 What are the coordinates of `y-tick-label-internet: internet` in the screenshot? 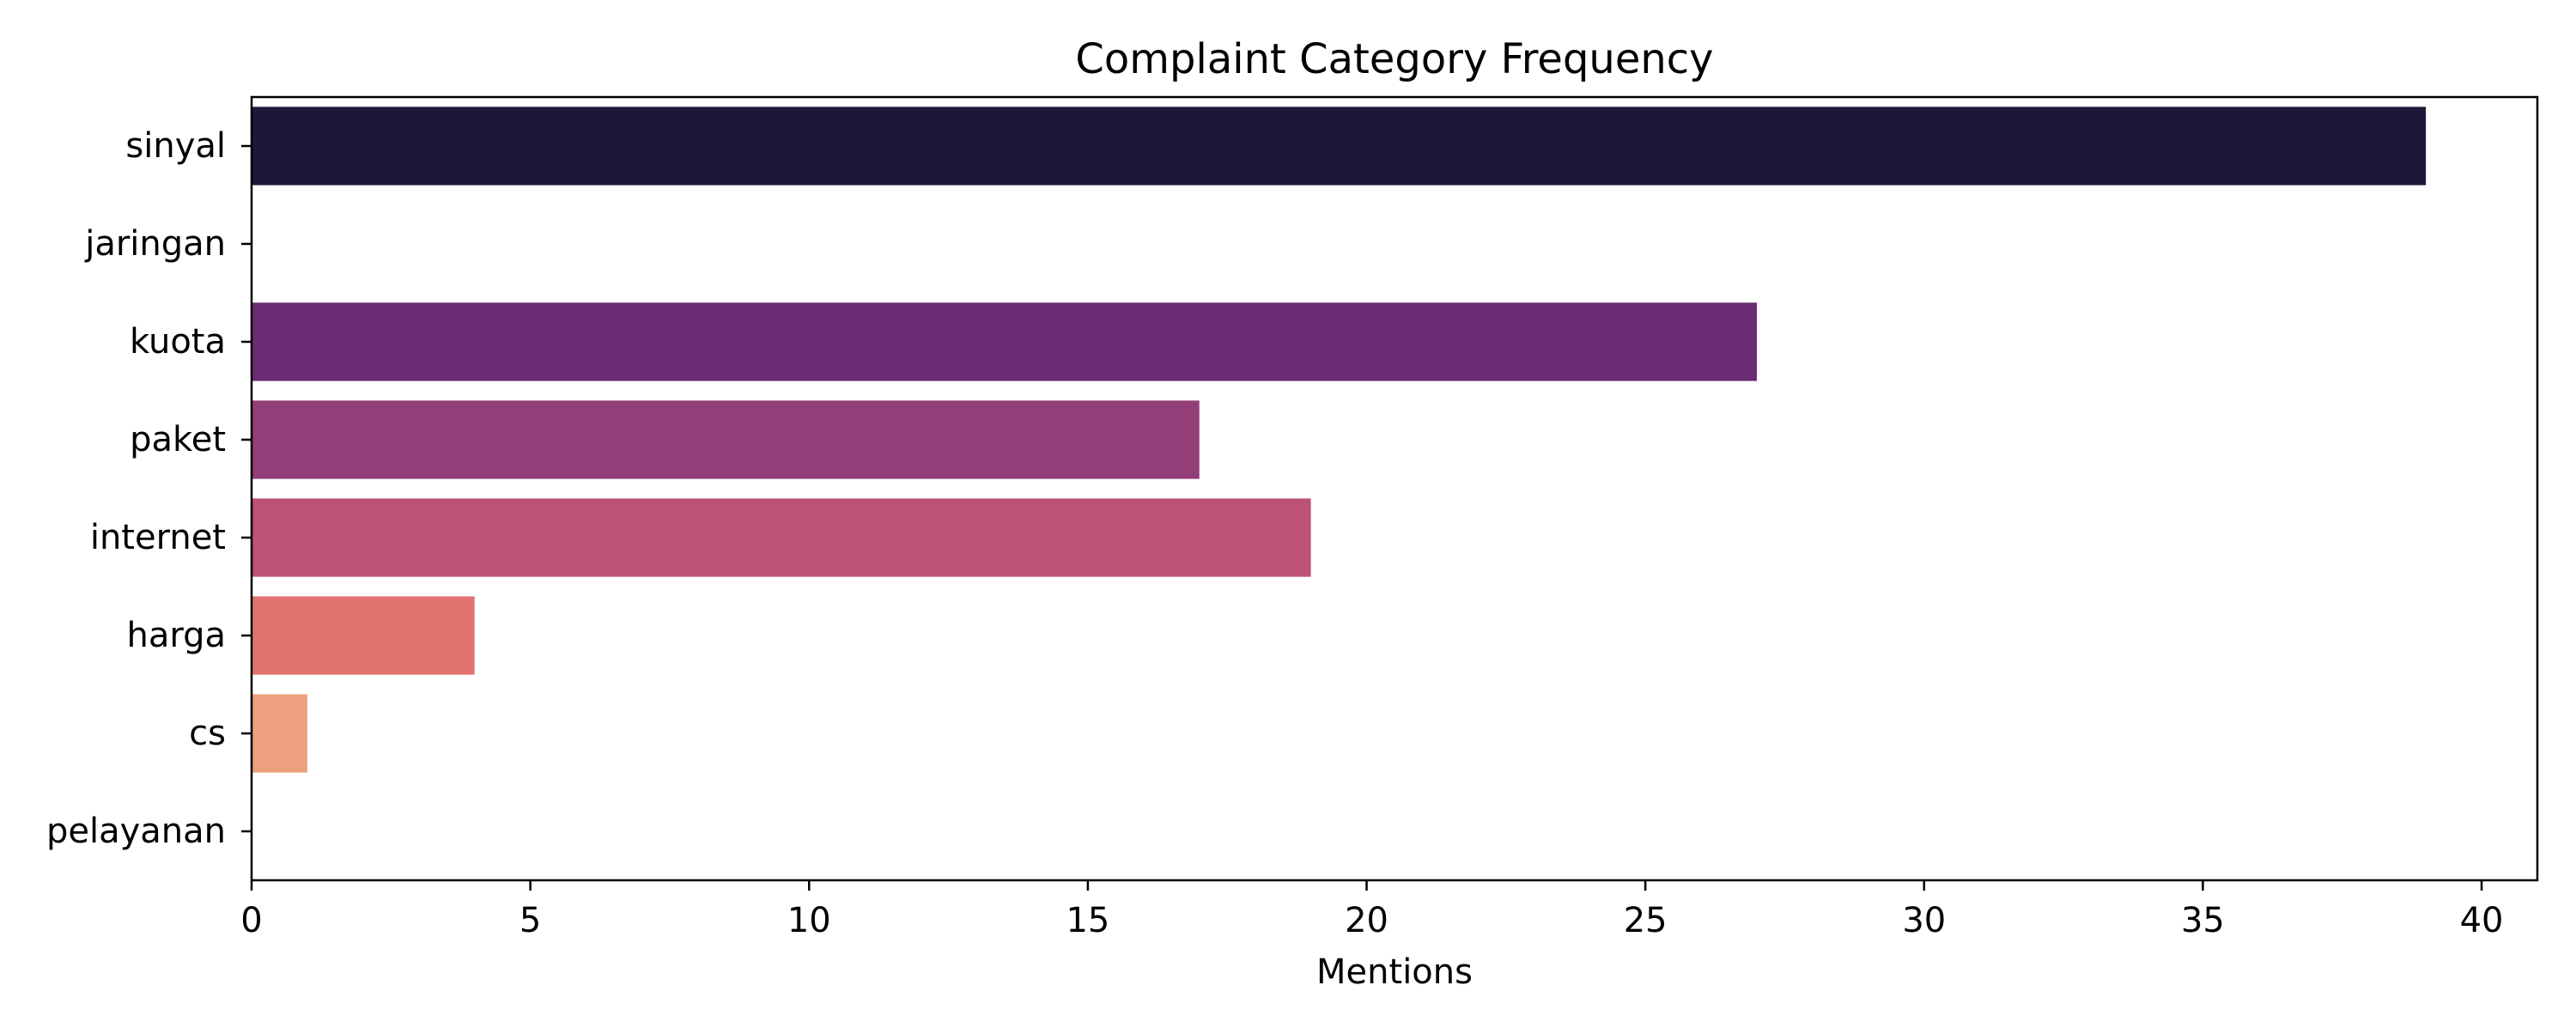 It's located at (158, 538).